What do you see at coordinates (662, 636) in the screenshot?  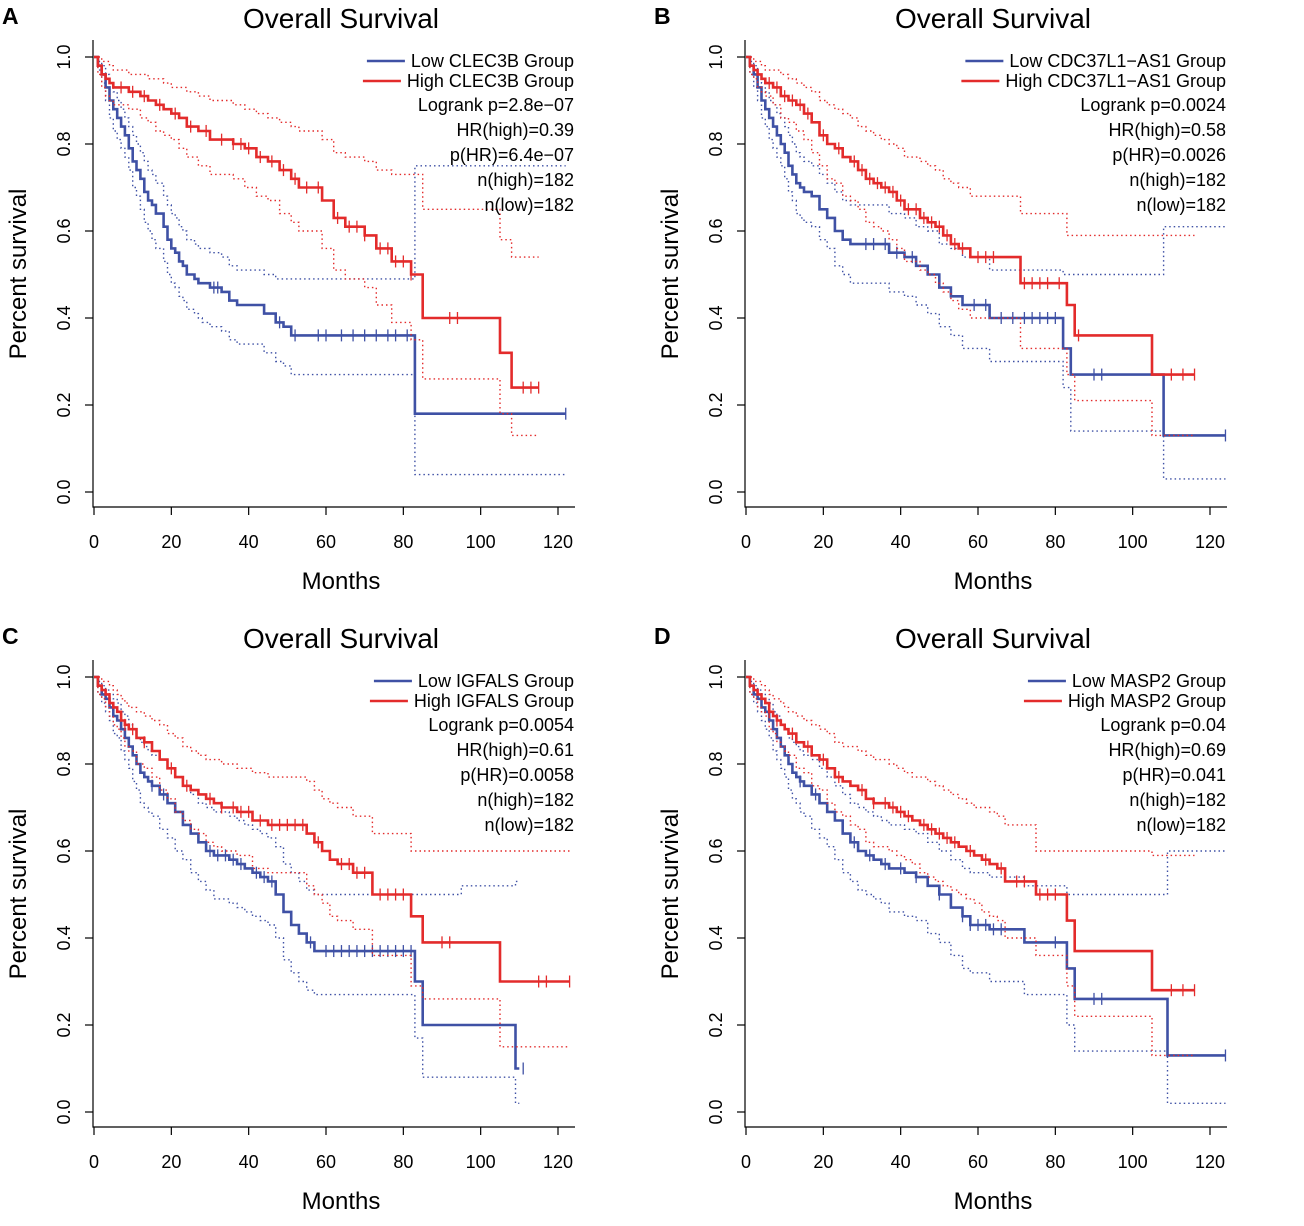 I see `panel-label: D` at bounding box center [662, 636].